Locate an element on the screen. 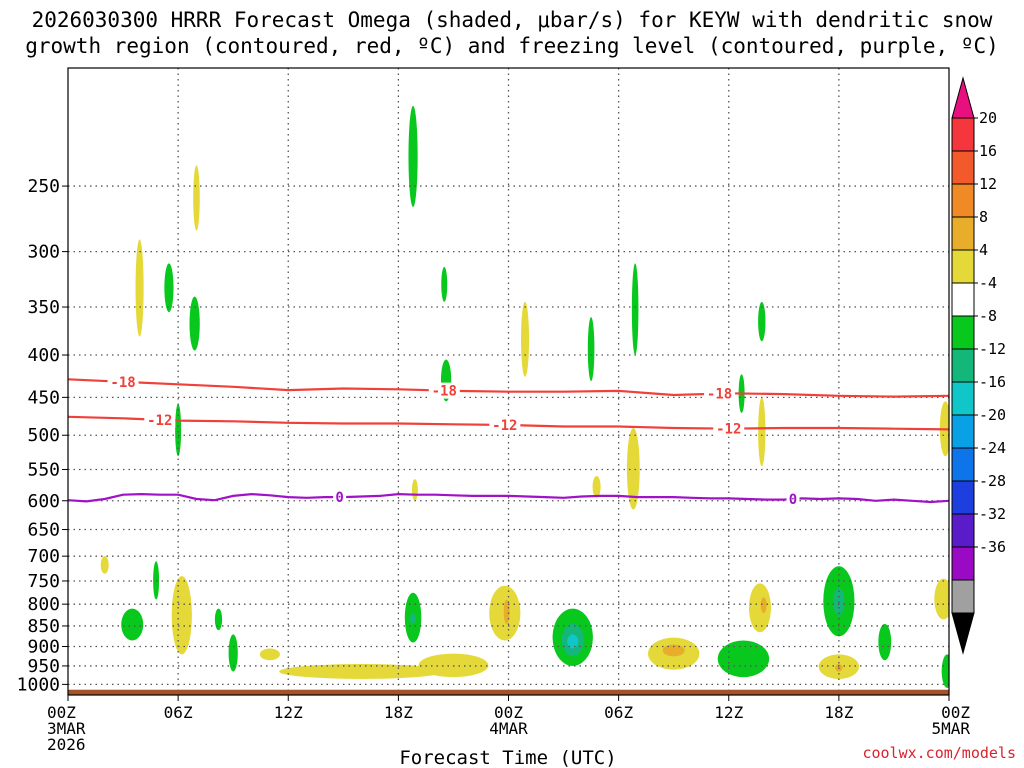 This screenshot has width=1024, height=768. colorbar-label: -32 is located at coordinates (992, 514).